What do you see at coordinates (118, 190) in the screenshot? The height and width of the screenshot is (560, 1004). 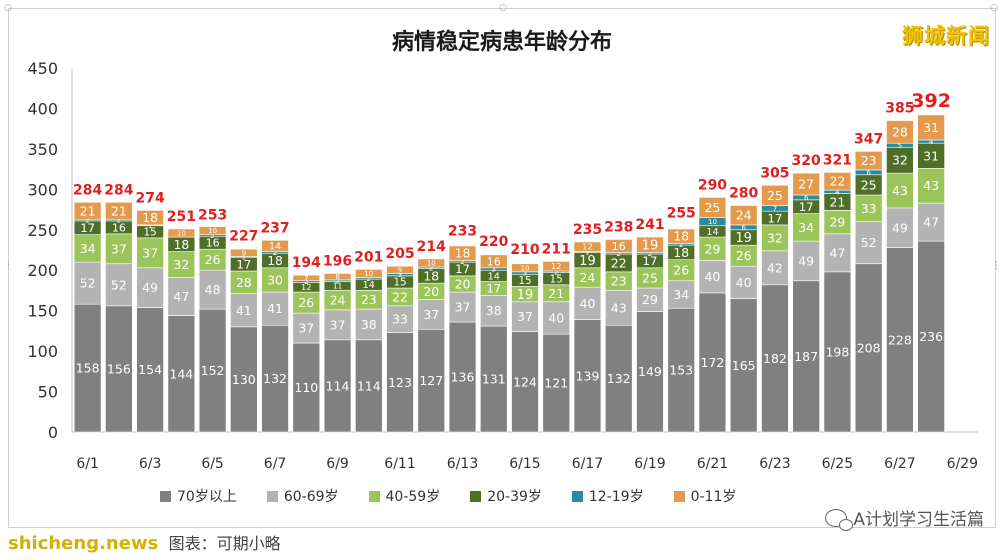 I see `total-label: 284` at bounding box center [118, 190].